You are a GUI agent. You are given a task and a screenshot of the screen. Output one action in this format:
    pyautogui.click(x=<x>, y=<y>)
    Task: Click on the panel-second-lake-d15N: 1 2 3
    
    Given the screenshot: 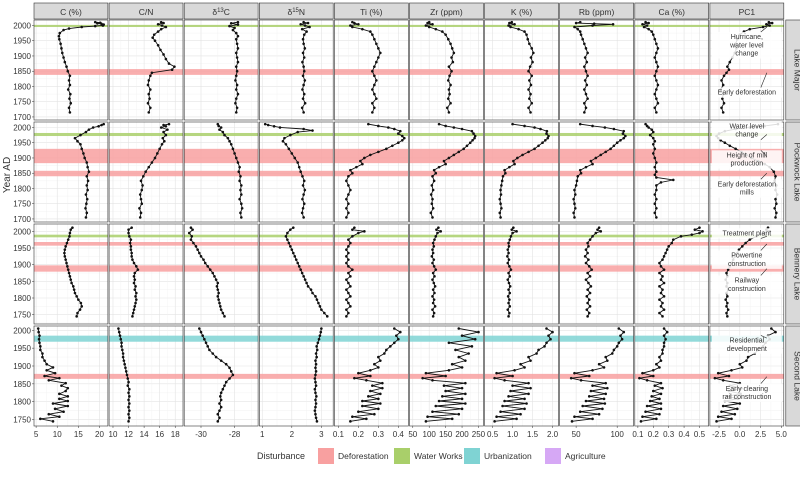 What is the action you would take?
    pyautogui.click(x=296, y=382)
    